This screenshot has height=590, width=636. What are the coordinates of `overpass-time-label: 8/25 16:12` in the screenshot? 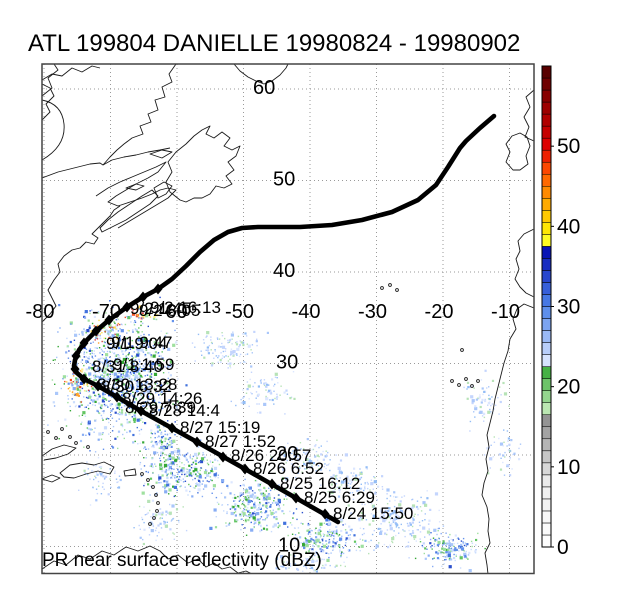 It's located at (320, 483).